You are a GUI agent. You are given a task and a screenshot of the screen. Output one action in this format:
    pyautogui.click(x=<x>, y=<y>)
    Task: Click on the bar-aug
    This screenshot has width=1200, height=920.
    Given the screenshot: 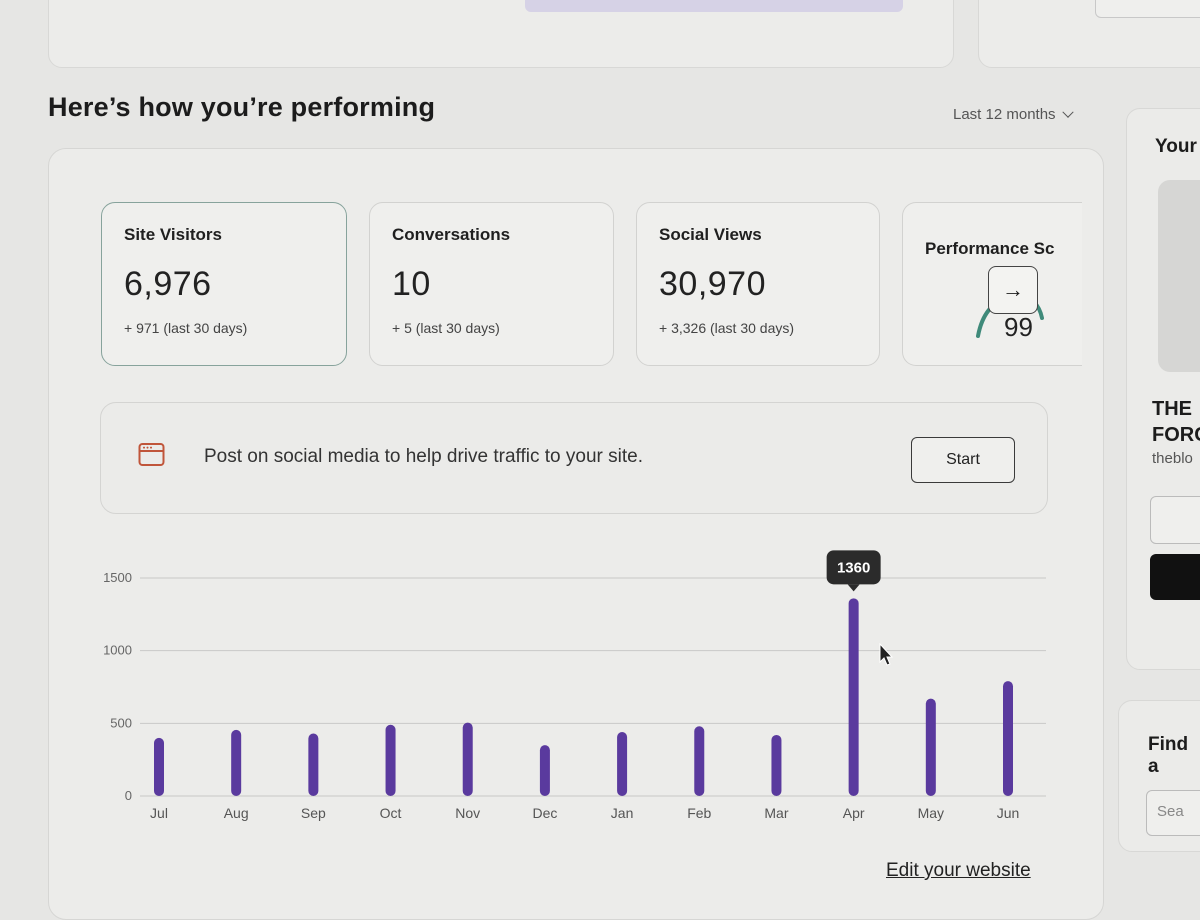 What is the action you would take?
    pyautogui.click(x=236, y=762)
    